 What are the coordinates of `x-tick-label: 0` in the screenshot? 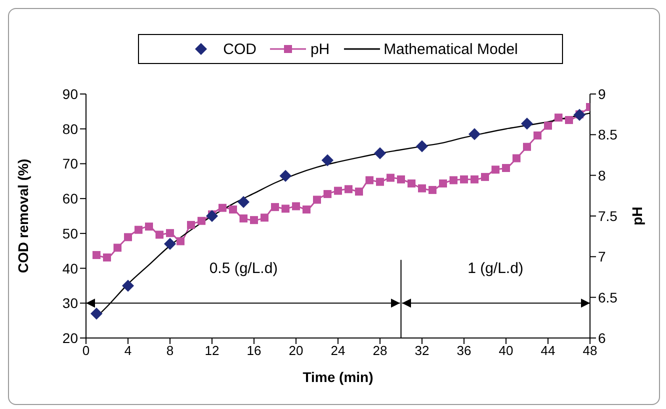 It's located at (86, 350).